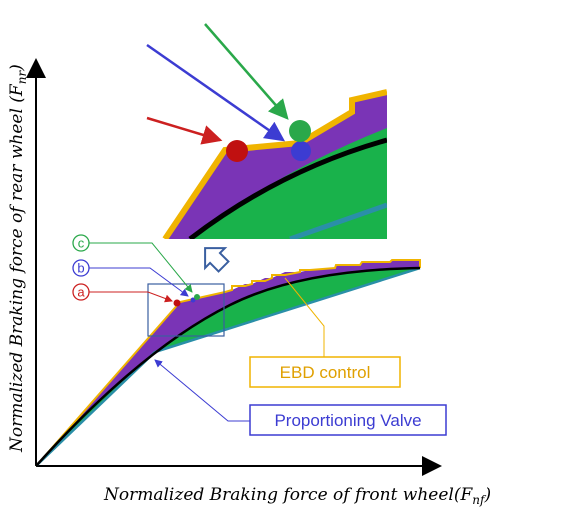 Image resolution: width=563 pixels, height=514 pixels. I want to click on proportioning-valve-label: Proportioning Valve, so click(347, 420).